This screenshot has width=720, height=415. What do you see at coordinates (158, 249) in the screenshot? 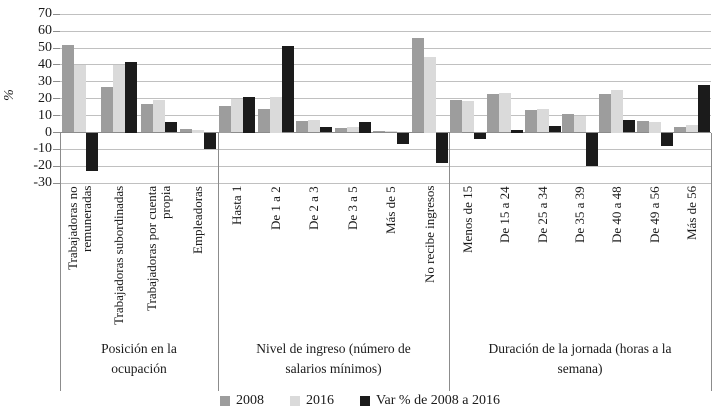
I see `x-category-label: Trabajadoras por cuenta propia` at bounding box center [158, 249].